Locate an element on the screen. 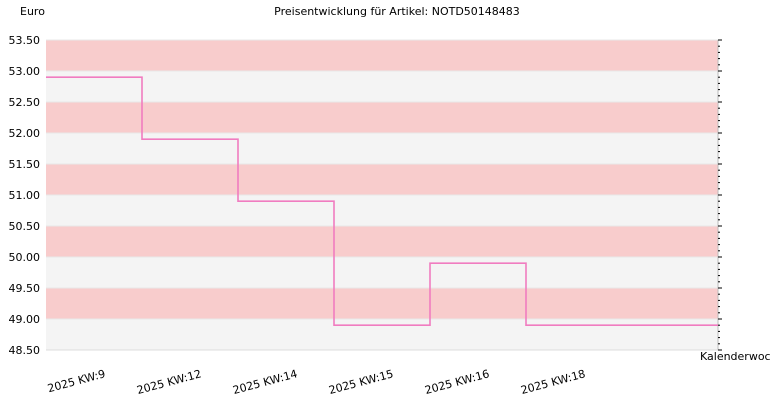  x-axis-label: Kalenderwoche is located at coordinates (735, 356).